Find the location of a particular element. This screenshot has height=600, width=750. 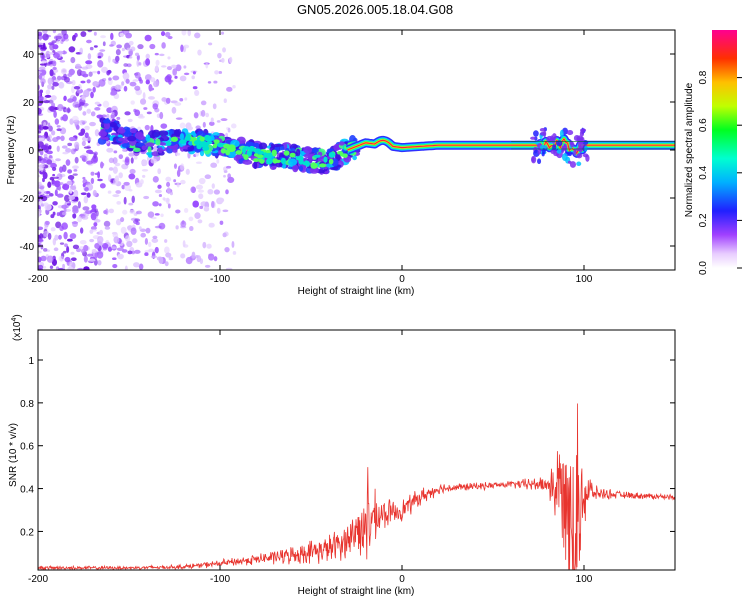

colorbar-tick-label: 0.4 is located at coordinates (703, 172).